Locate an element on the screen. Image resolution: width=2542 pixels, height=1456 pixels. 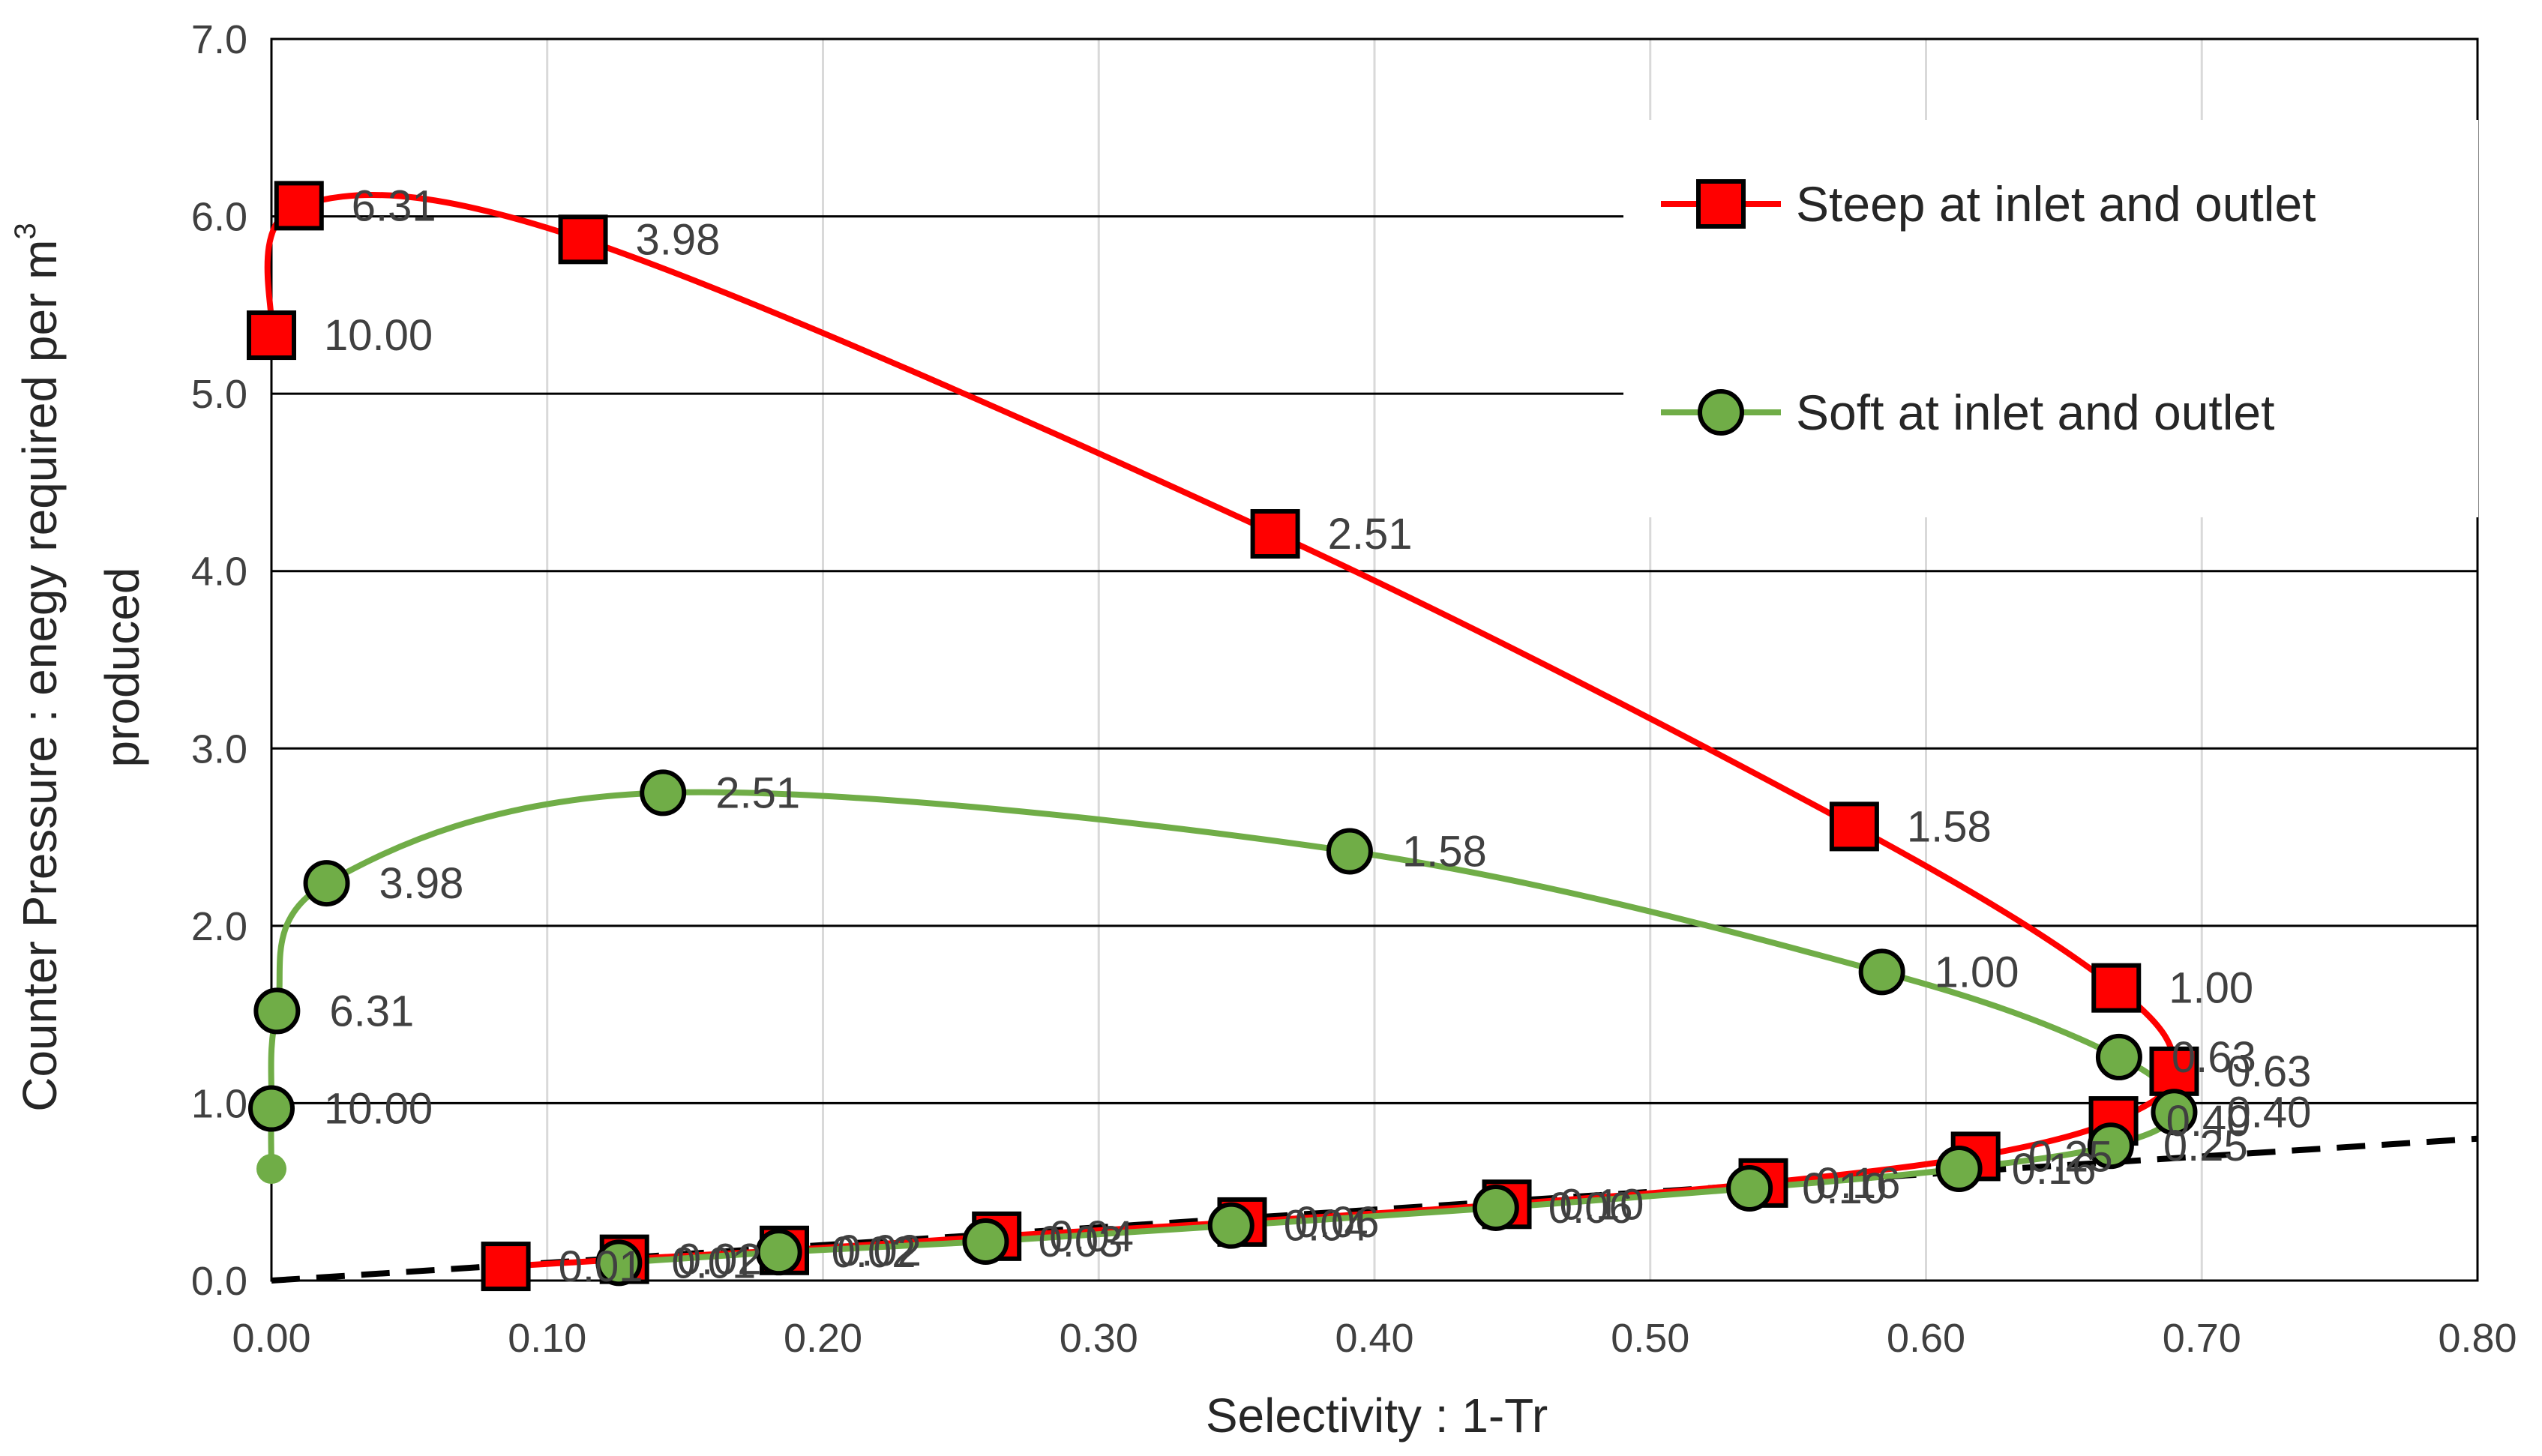
legend-label: Soft at inlet and outlet is located at coordinates (2035, 412).